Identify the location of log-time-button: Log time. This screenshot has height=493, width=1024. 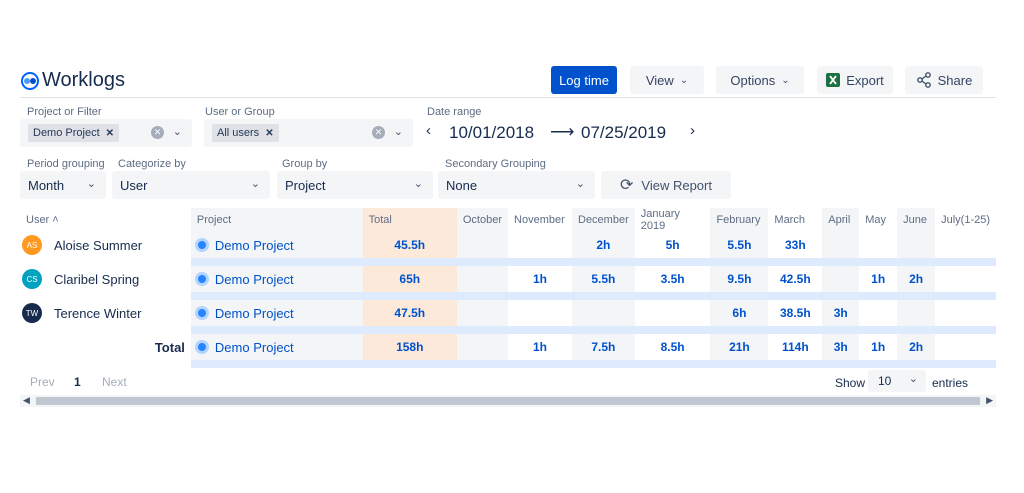
(584, 80).